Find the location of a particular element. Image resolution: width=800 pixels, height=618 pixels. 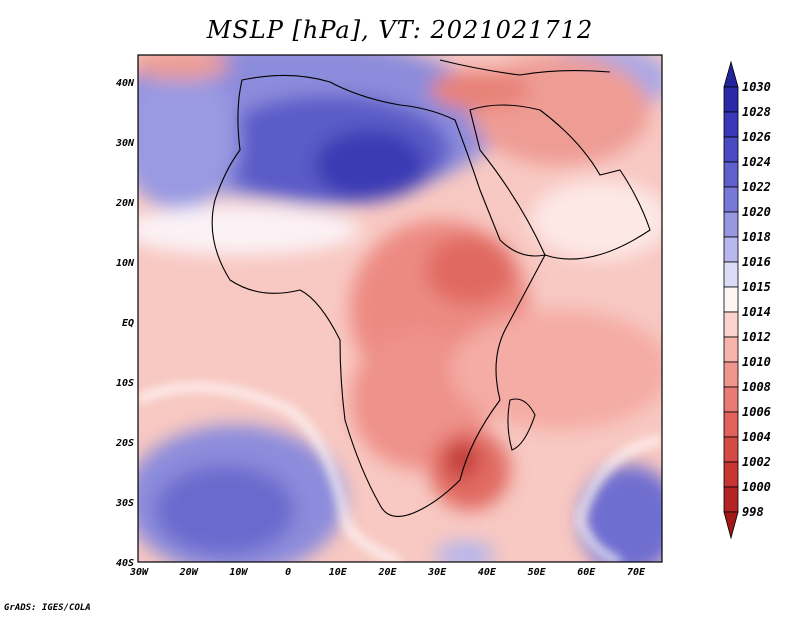

lat-label: 10N is located at coordinates (124, 263).